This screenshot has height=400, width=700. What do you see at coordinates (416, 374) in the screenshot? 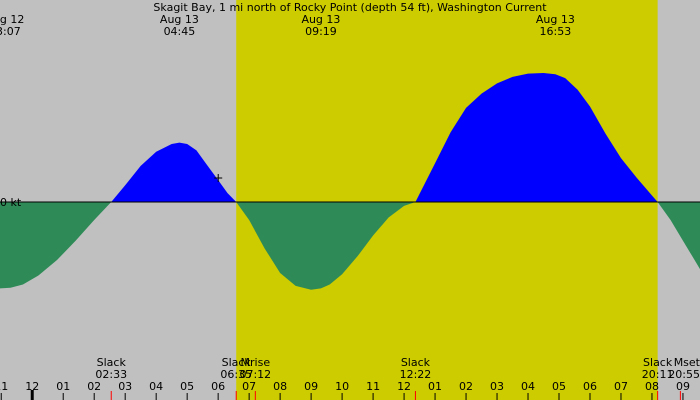
I see `event-time: 12:22` at bounding box center [416, 374].